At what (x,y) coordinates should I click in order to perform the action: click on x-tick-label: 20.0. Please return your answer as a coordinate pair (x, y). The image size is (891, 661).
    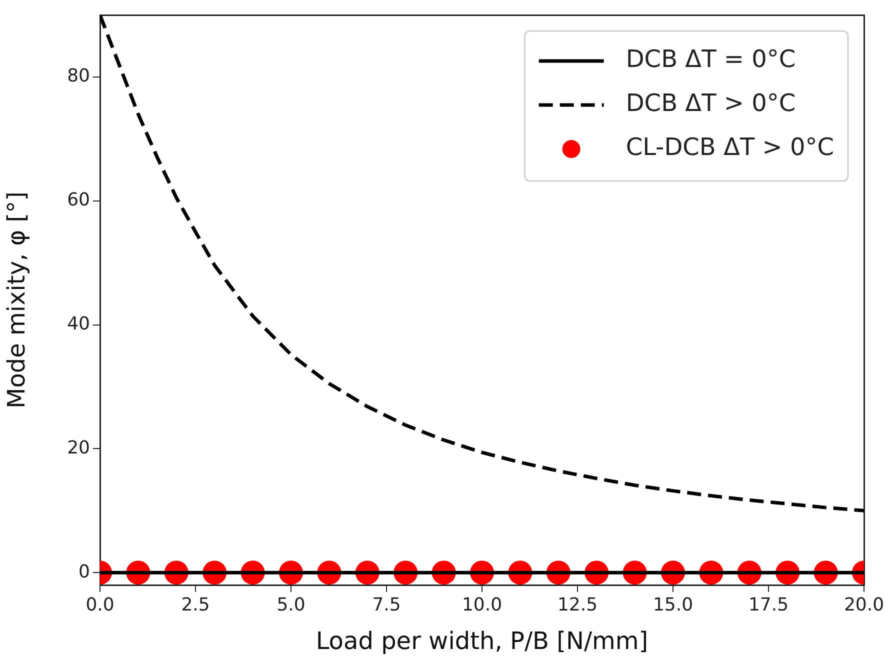
    Looking at the image, I should click on (864, 605).